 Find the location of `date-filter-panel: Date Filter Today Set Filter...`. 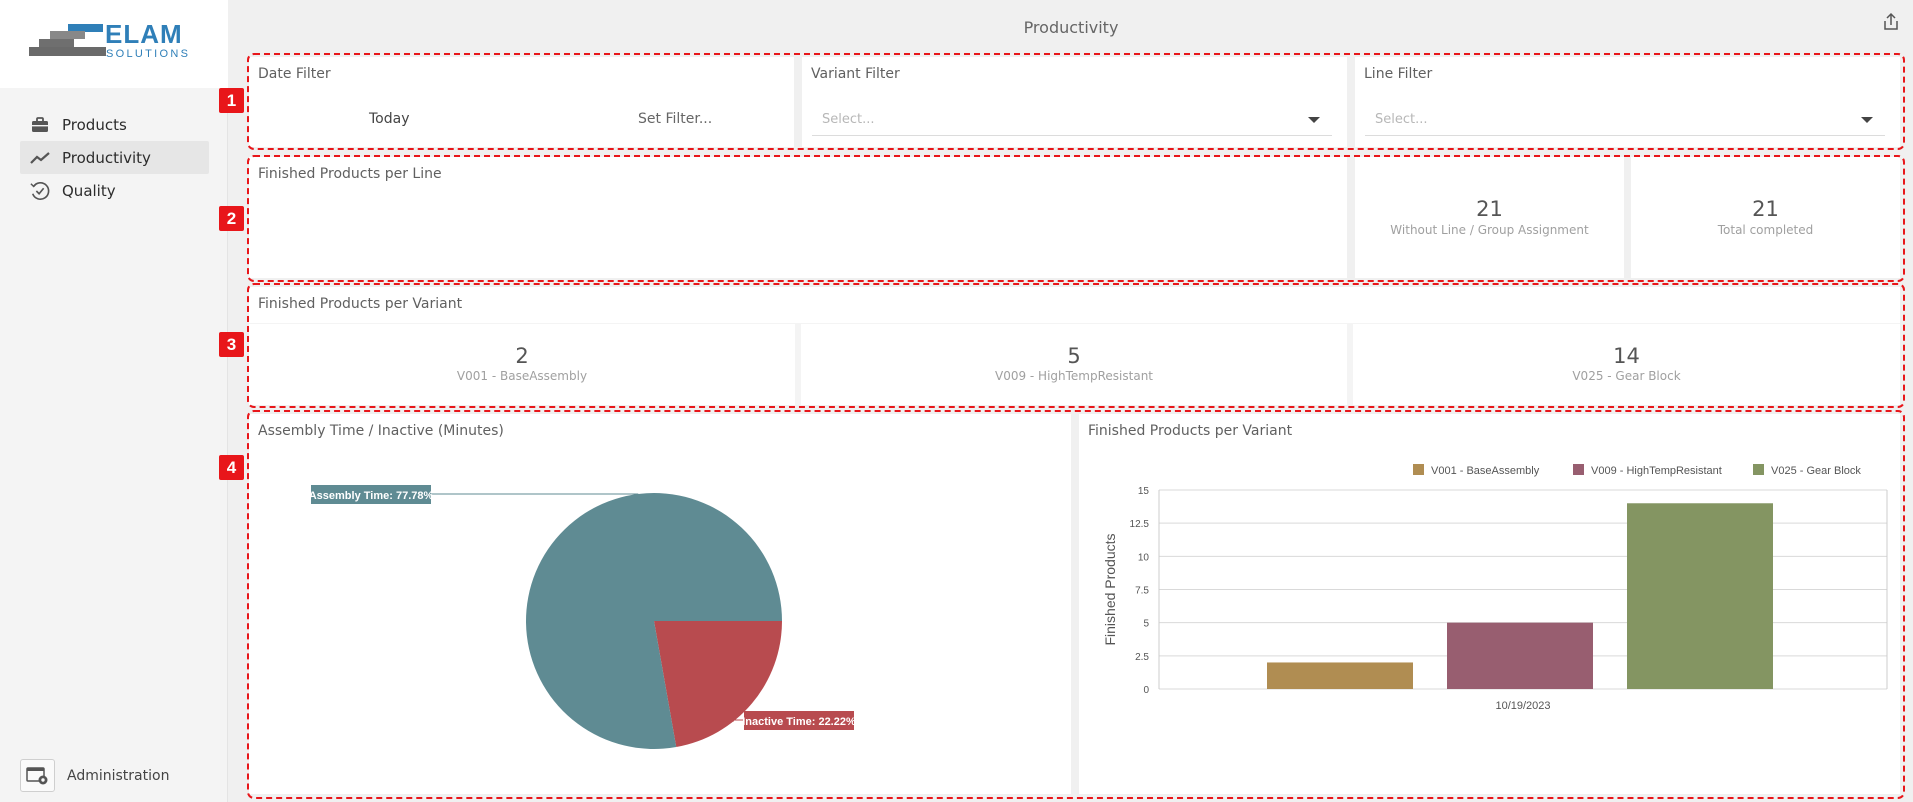

date-filter-panel: Date Filter Today Set Filter... is located at coordinates (521, 102).